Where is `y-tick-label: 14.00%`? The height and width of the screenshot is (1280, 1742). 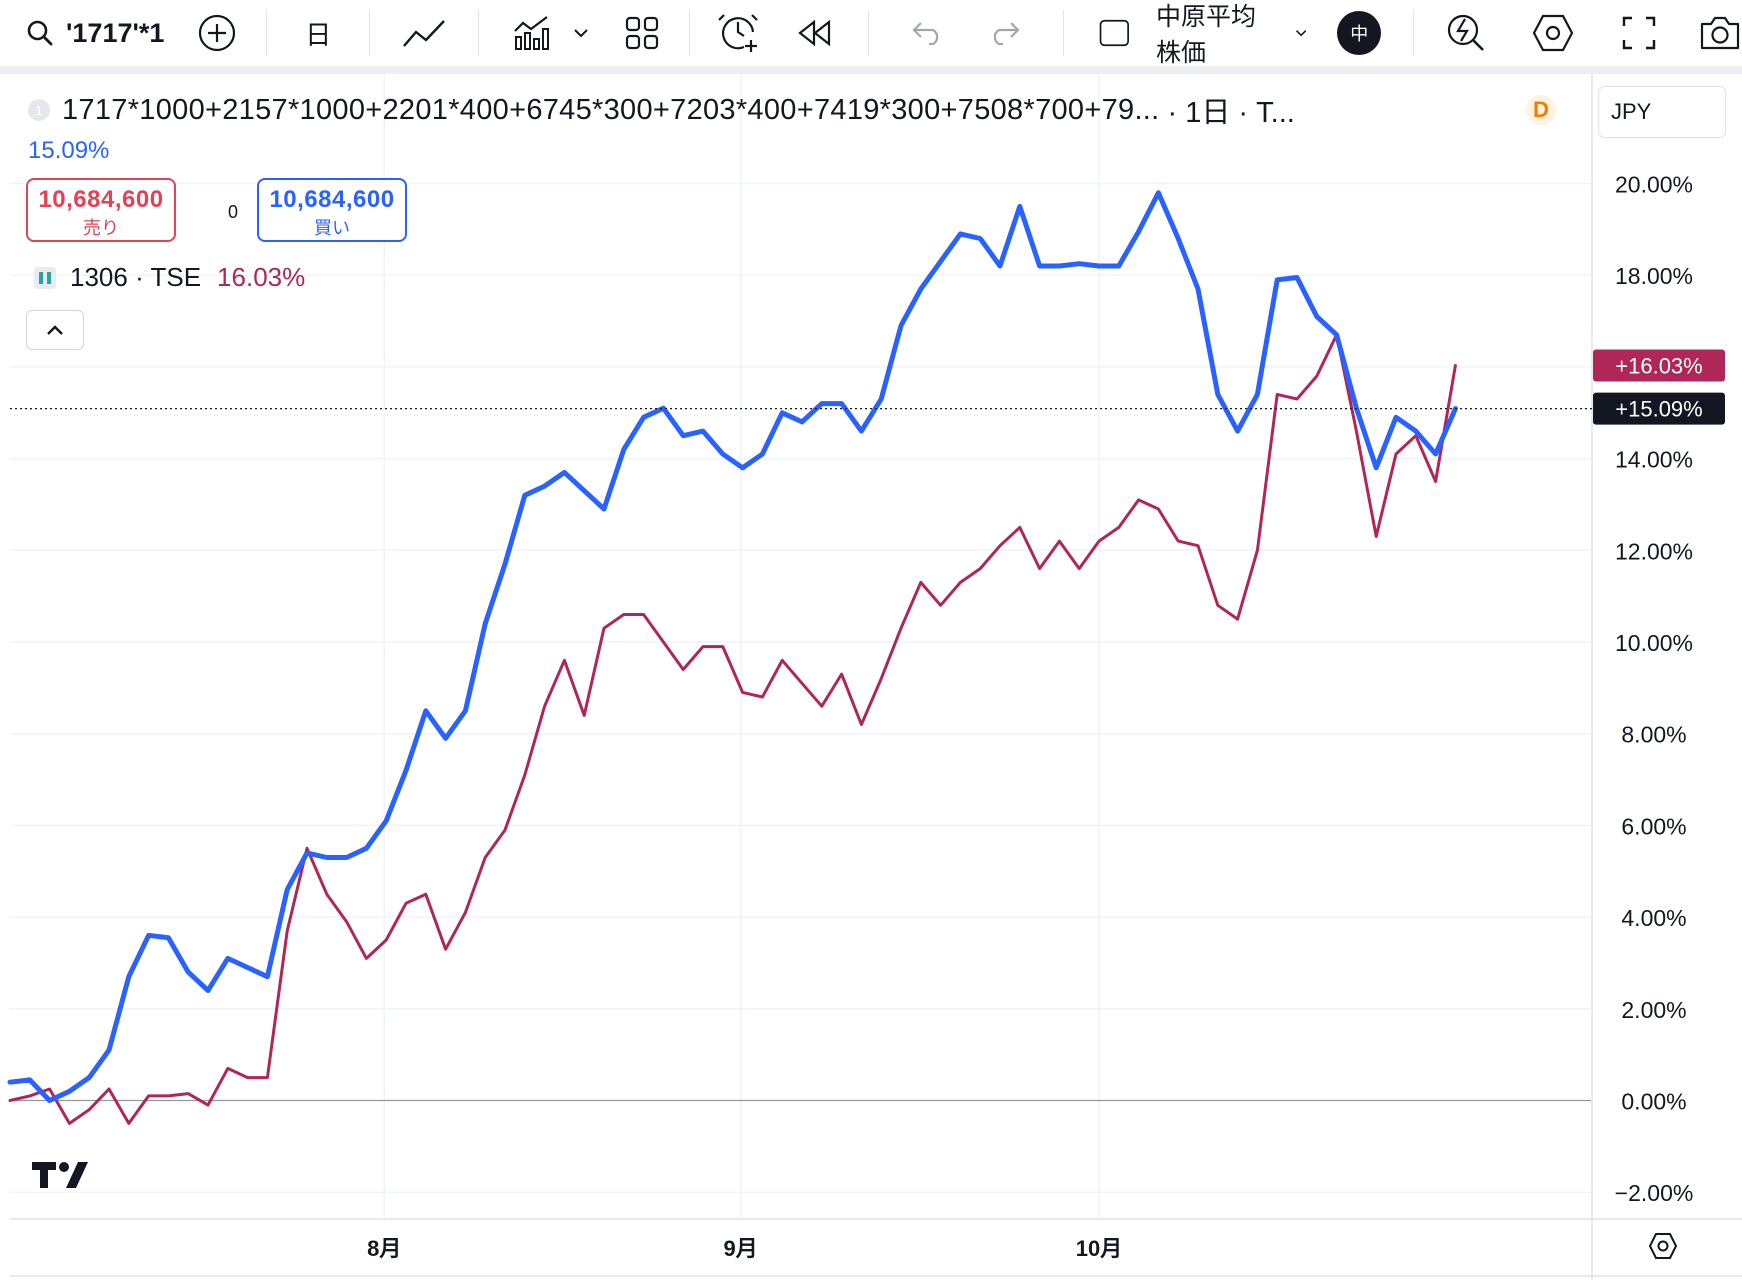
y-tick-label: 14.00% is located at coordinates (1654, 460).